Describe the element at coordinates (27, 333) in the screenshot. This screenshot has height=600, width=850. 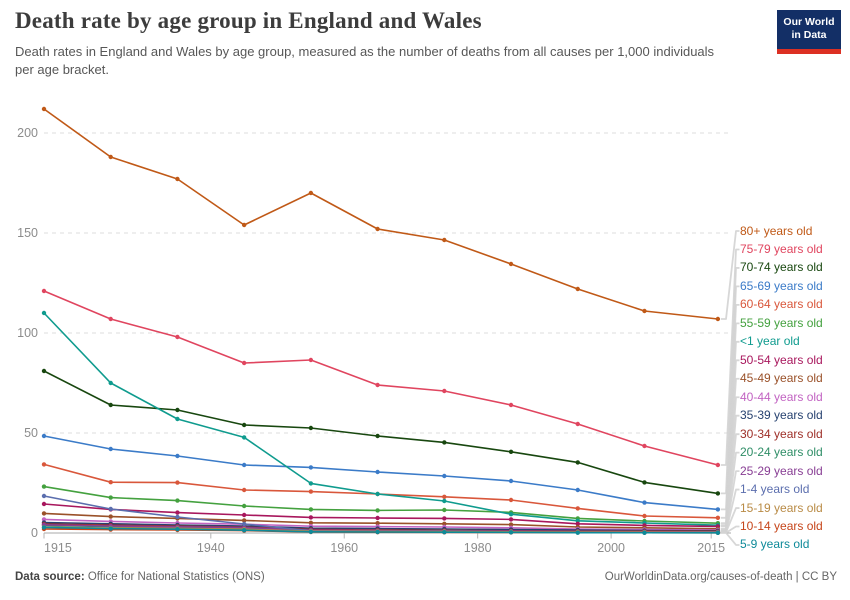
I see `y-axis-tick-label: 100` at that location.